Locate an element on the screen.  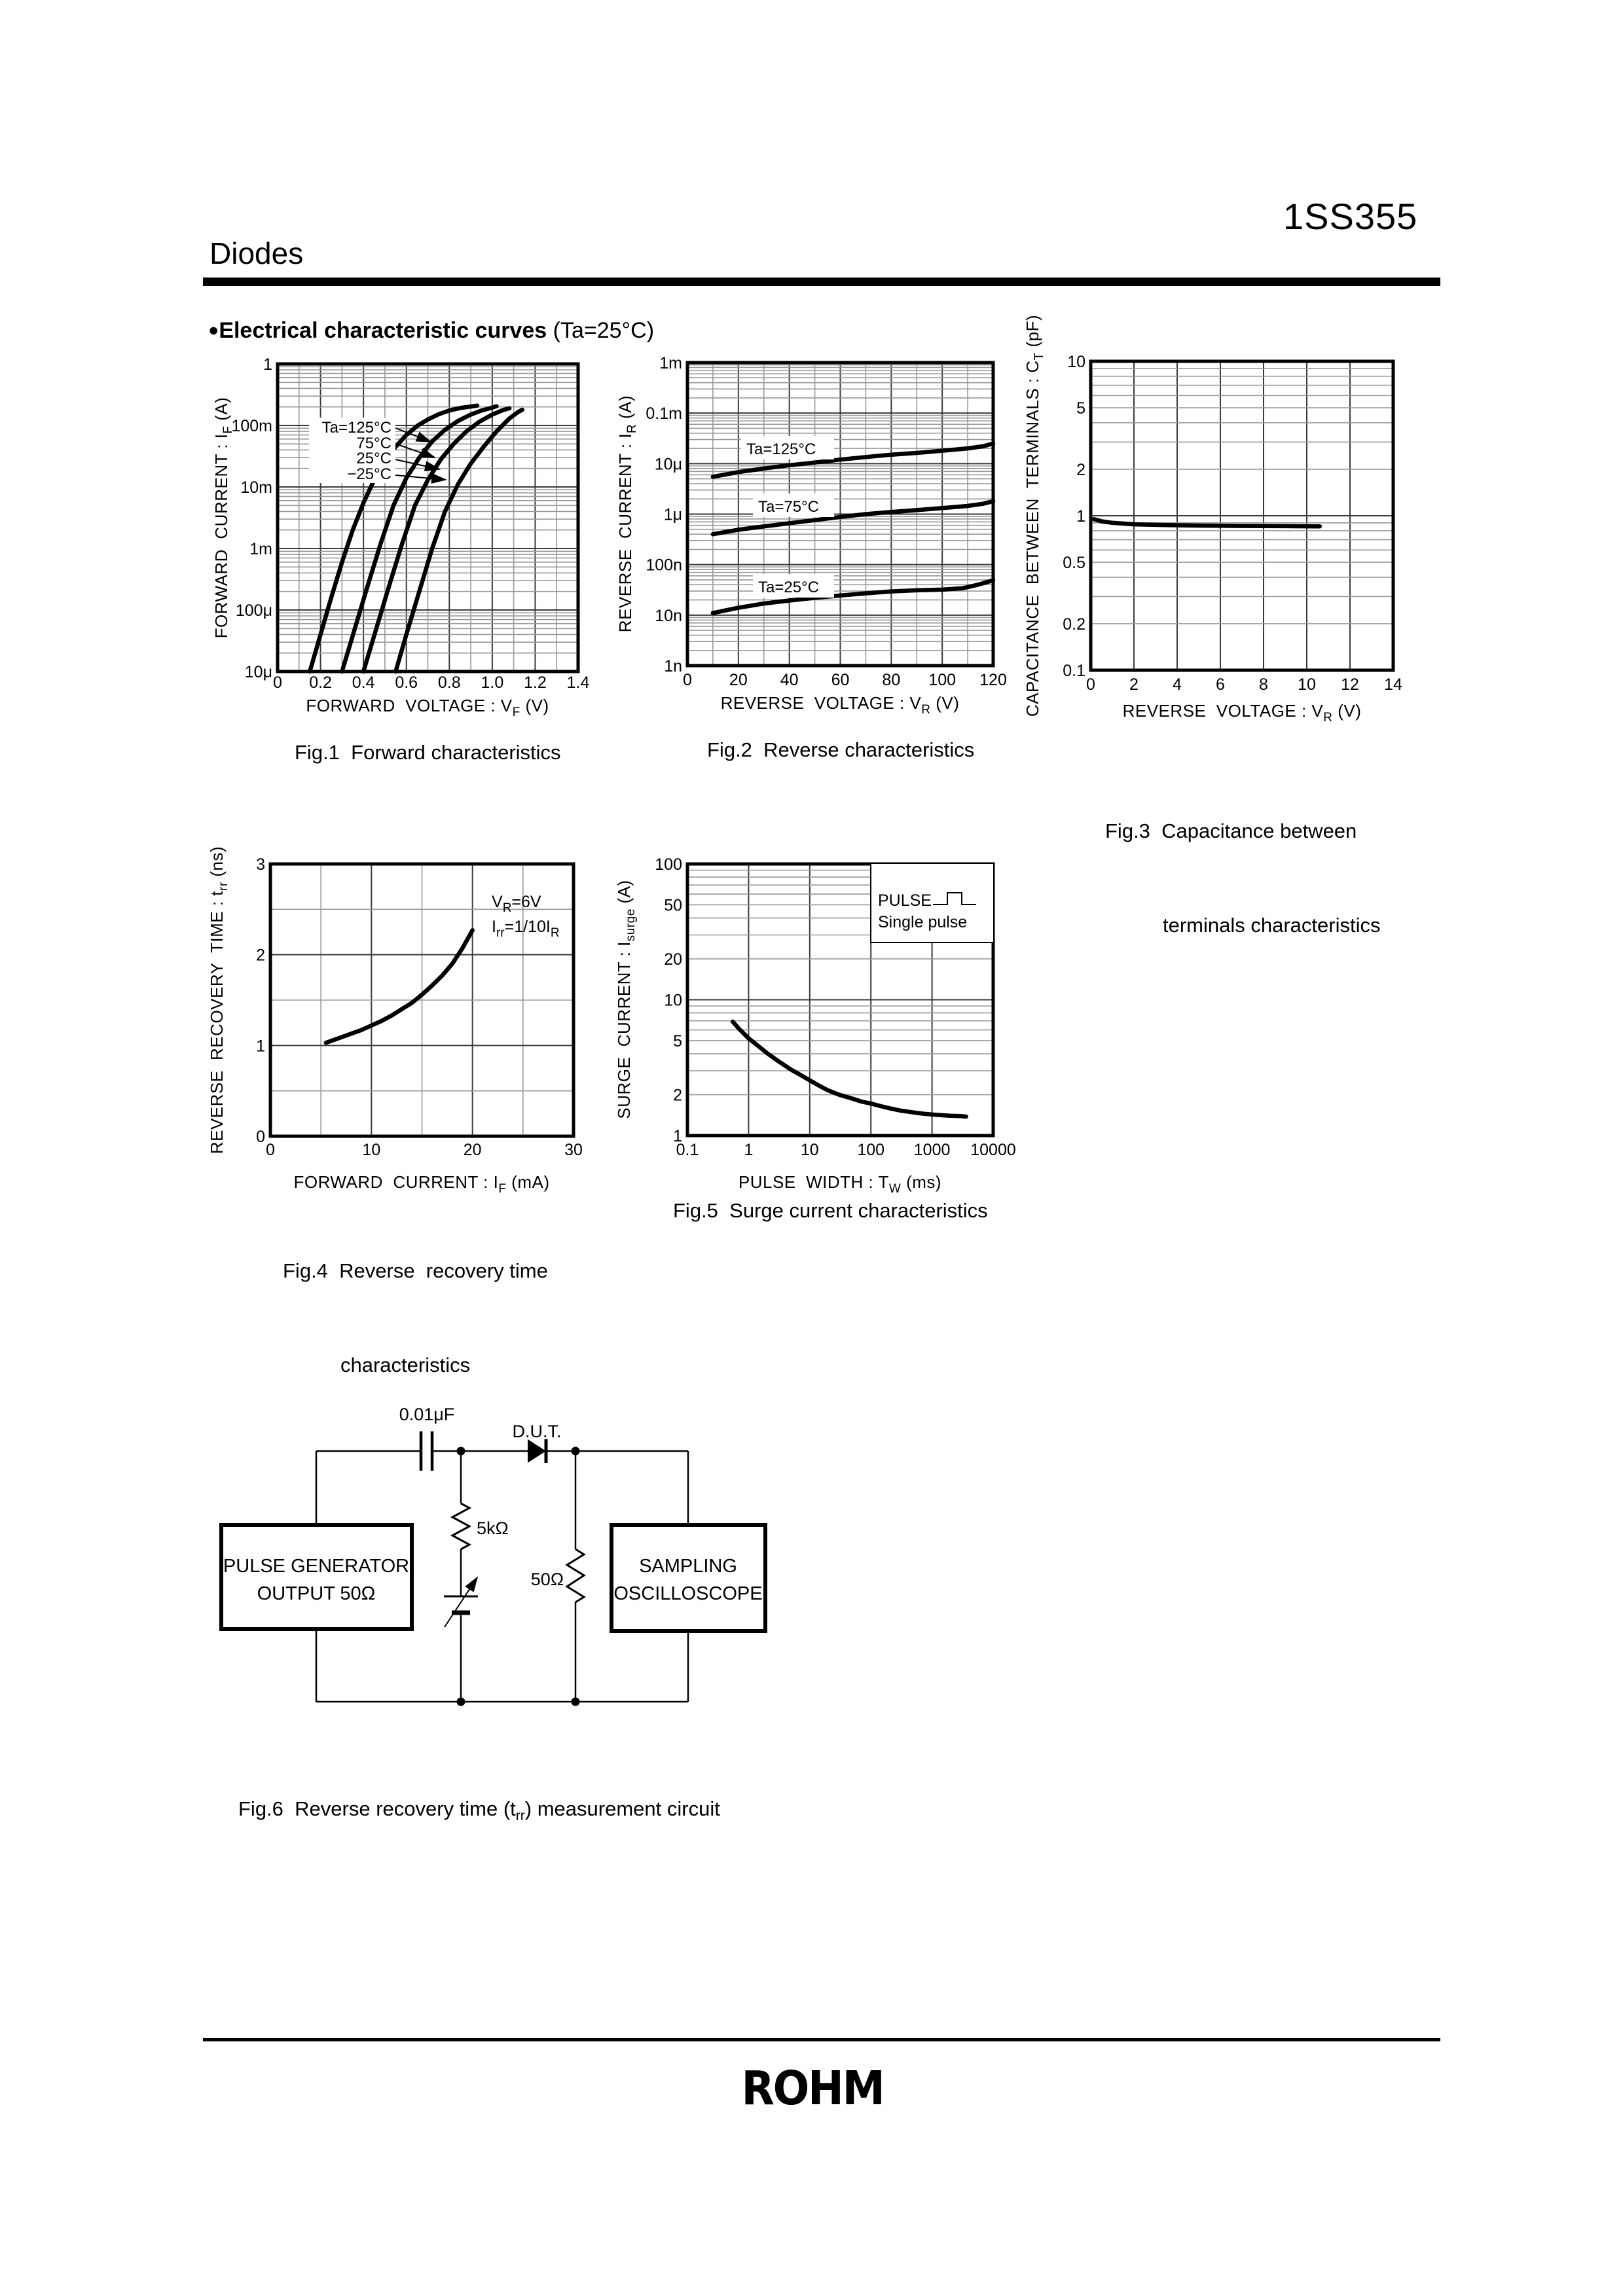
chart-layer: 0 20 40 60 80 100 120 1m 0.1m 10μ 1μ 100n 10n 1n is located at coordinates (826, 521).